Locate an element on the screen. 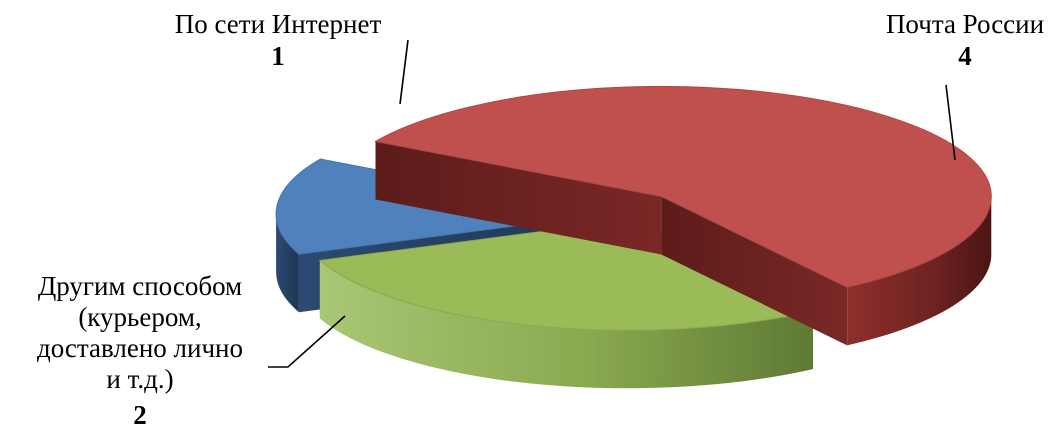 Image resolution: width=1060 pixels, height=436 pixels. slice-label-1-line-0: Другим способом is located at coordinates (140, 286).